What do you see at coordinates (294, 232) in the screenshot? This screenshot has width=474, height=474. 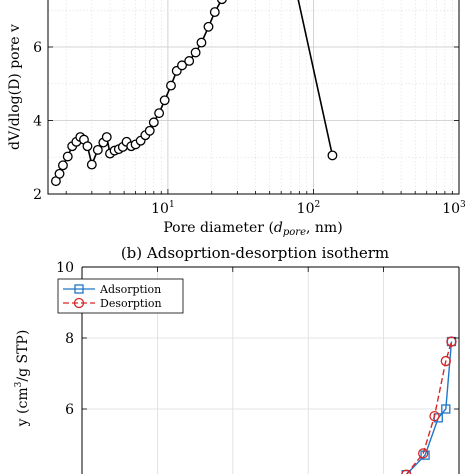 I see `x-axis-label-sub: pore` at bounding box center [294, 232].